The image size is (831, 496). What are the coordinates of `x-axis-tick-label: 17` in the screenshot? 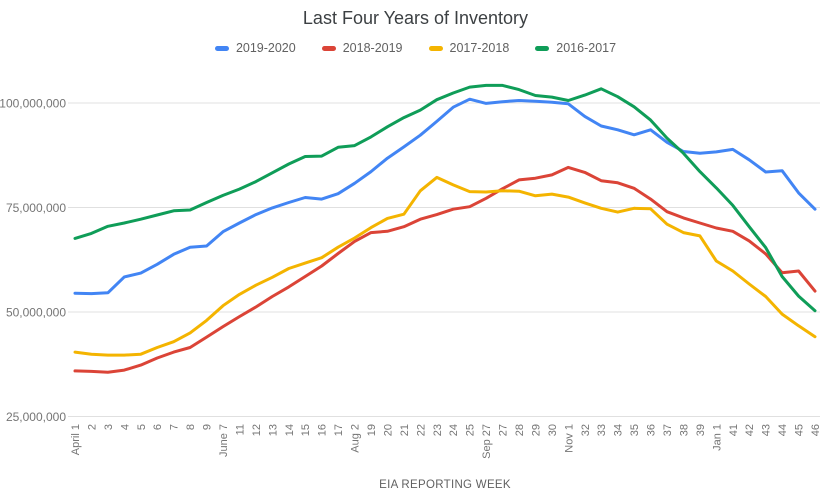 It's located at (339, 430).